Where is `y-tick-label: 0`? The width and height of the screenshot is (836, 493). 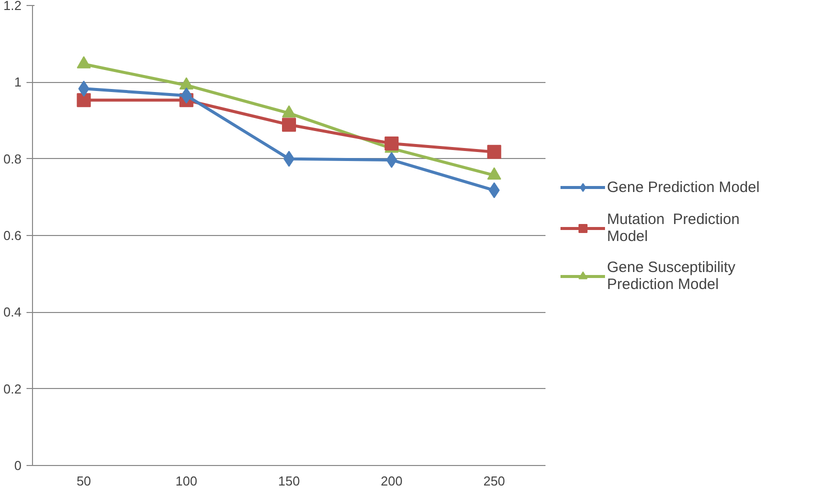
y-tick-label: 0 is located at coordinates (18, 465).